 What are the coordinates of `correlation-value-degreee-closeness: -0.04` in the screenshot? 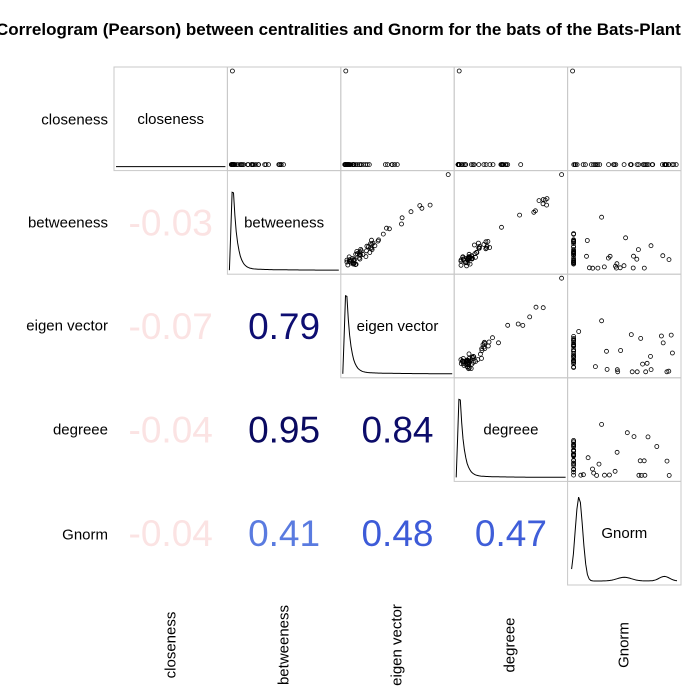 It's located at (171, 430).